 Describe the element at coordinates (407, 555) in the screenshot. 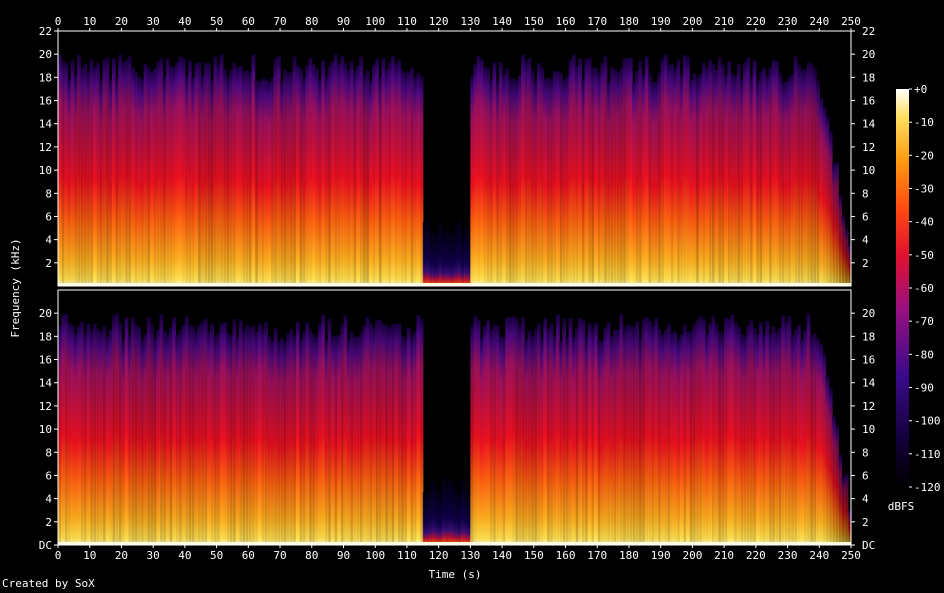

I see `x-tick-label: 110` at that location.